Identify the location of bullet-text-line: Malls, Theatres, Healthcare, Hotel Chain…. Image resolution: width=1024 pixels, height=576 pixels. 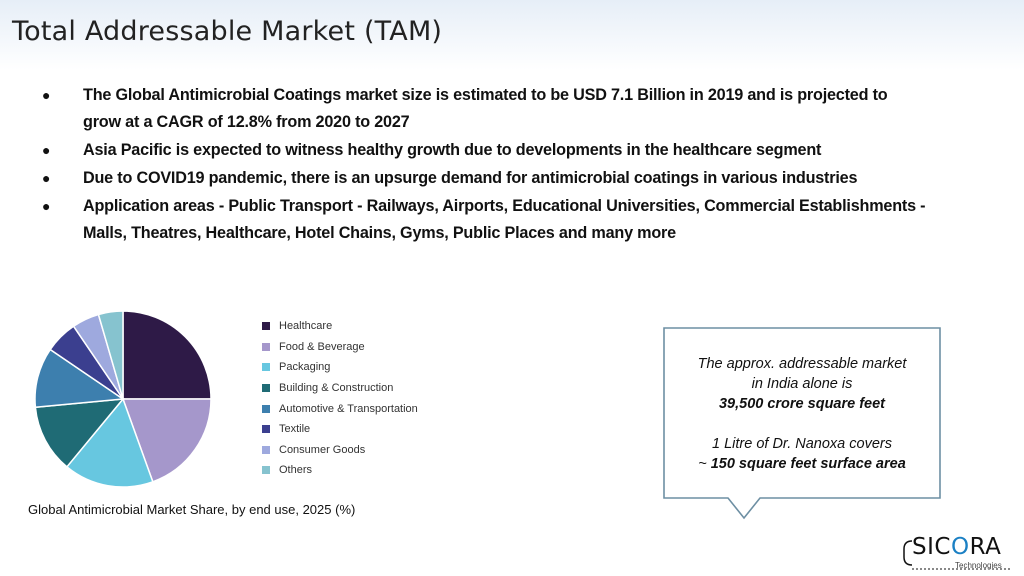
(379, 233).